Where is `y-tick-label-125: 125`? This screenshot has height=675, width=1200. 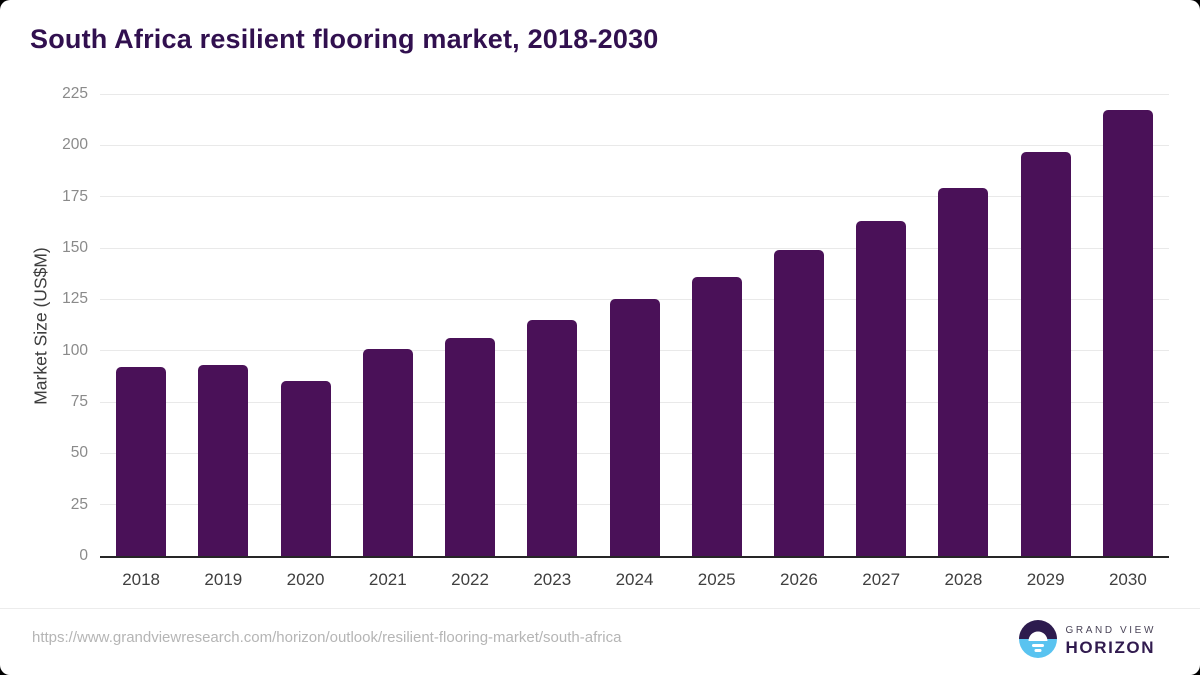
y-tick-label-125: 125 is located at coordinates (75, 299).